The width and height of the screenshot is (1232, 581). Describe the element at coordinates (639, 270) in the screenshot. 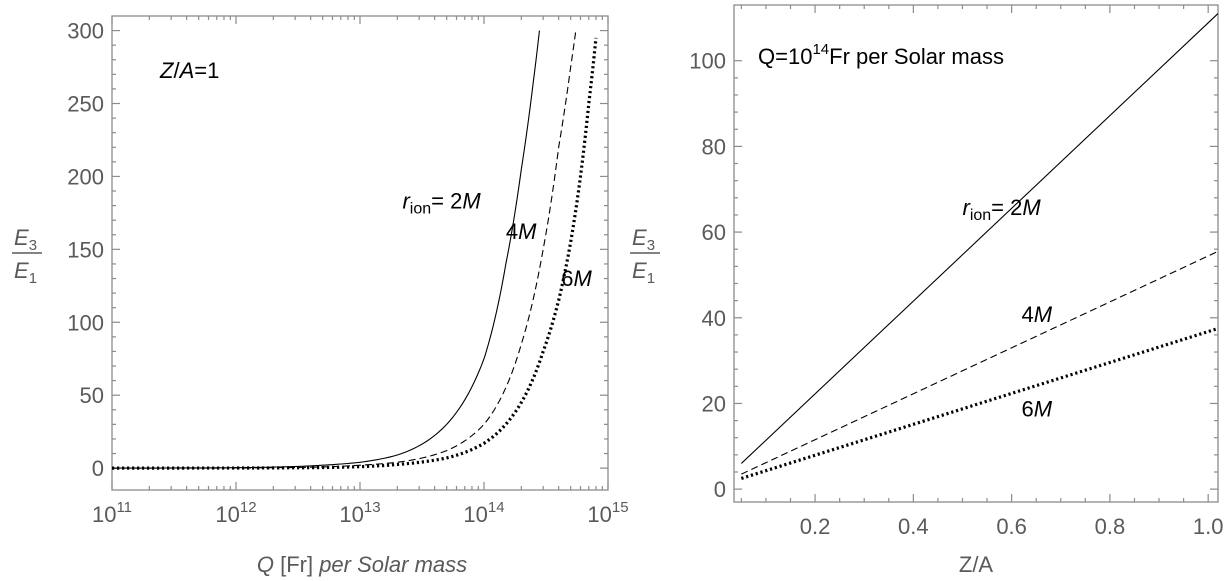

I see `right-y-den-e: E` at that location.